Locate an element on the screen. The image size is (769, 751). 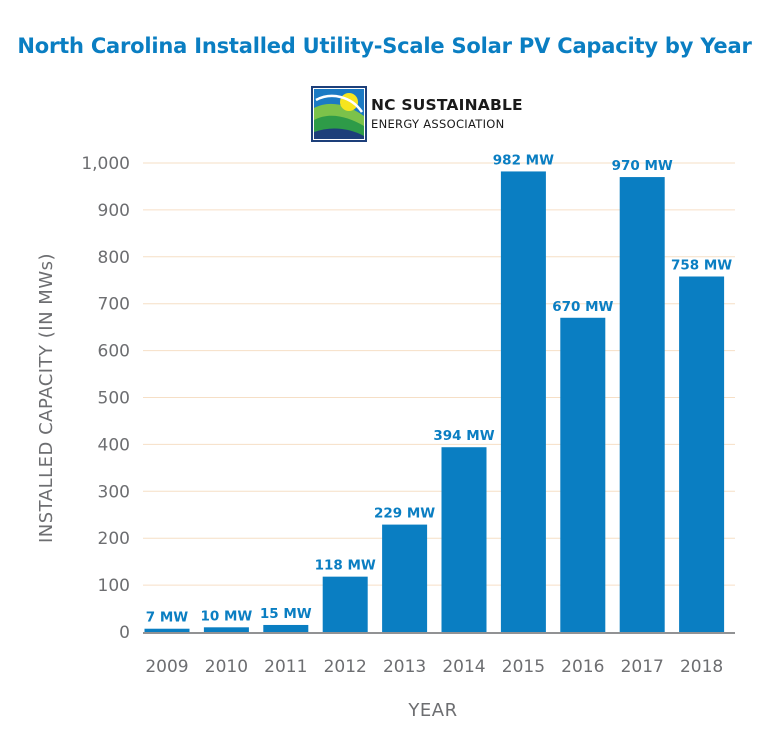
x-tick-label: 2009 is located at coordinates (166, 667).